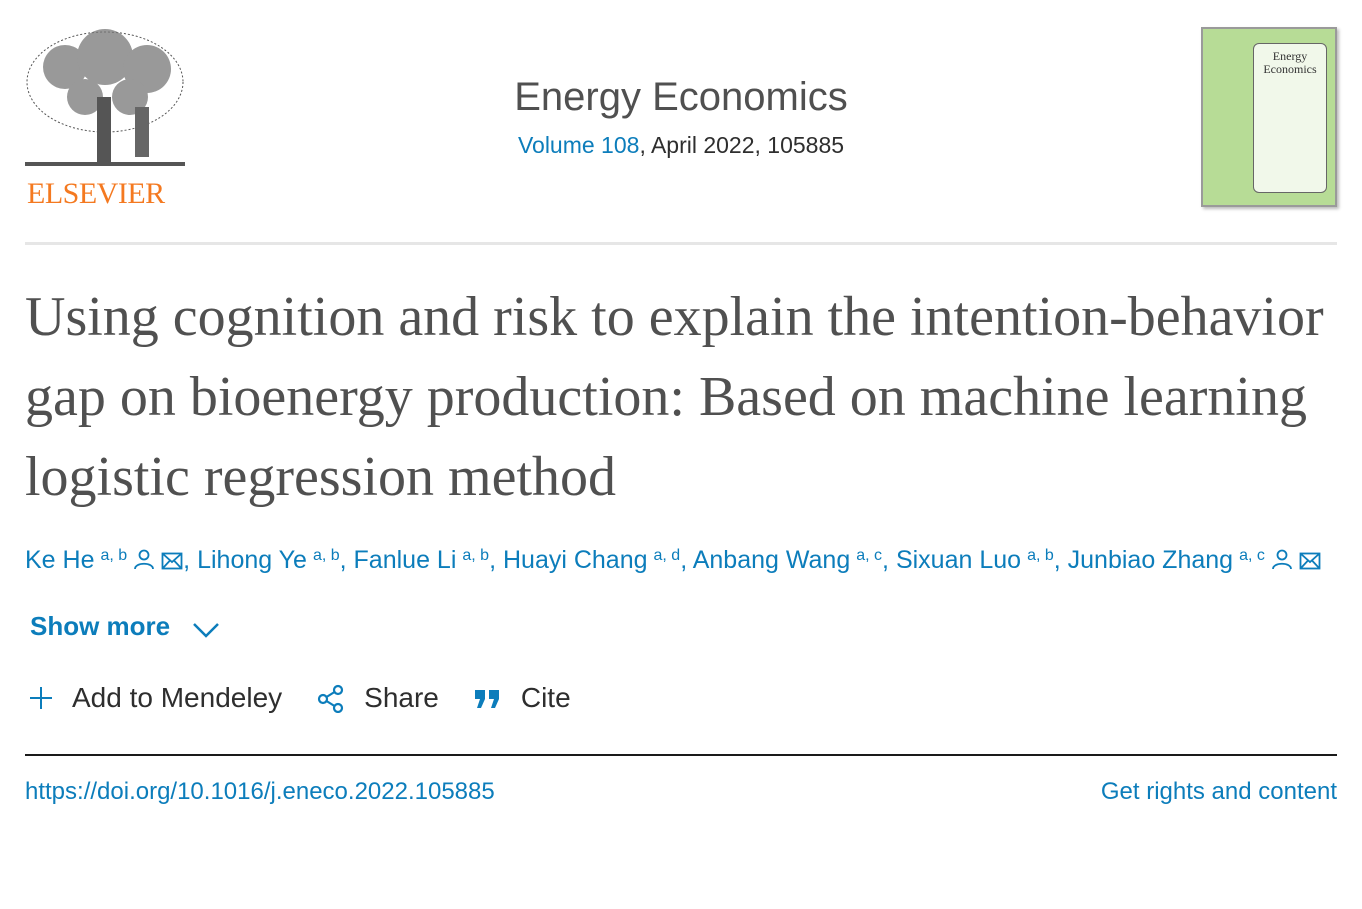  What do you see at coordinates (578, 145) in the screenshot?
I see `volume-link: Volume 108` at bounding box center [578, 145].